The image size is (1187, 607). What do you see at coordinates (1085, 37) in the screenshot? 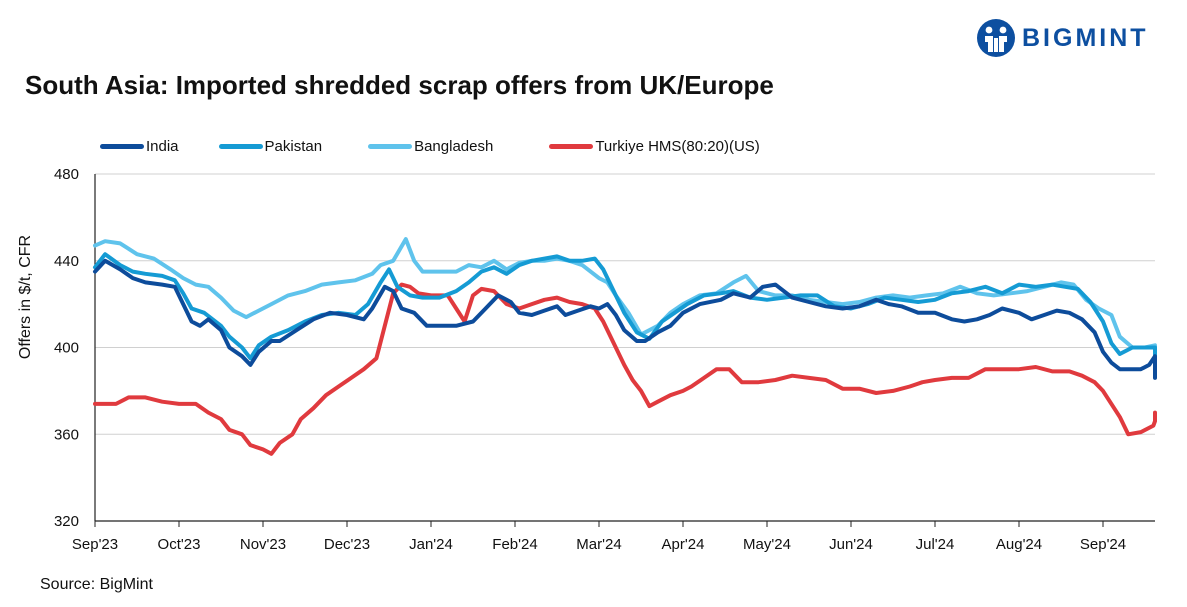
I see `brand-name: BIGMINT` at bounding box center [1085, 37].